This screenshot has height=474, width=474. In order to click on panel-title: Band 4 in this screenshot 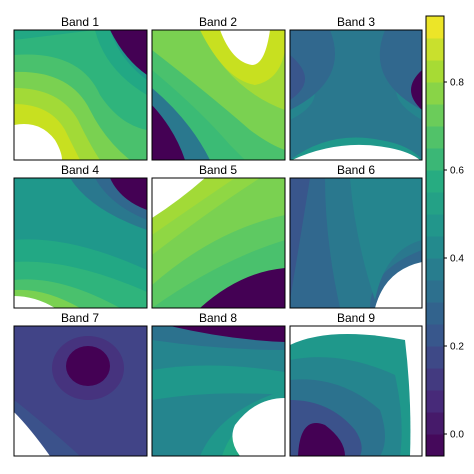, I will do `click(80, 170)`.